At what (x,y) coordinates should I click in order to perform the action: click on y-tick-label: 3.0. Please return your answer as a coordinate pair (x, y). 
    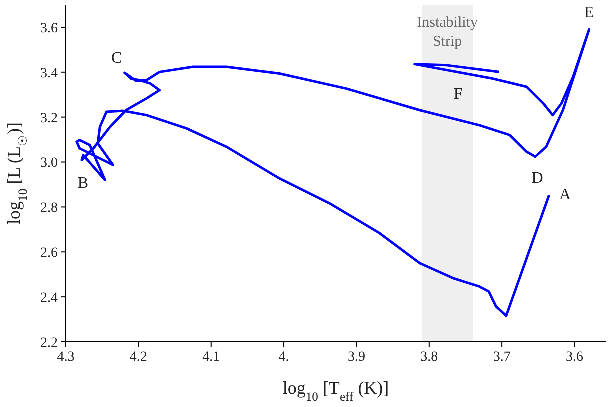
    Looking at the image, I should click on (49, 164).